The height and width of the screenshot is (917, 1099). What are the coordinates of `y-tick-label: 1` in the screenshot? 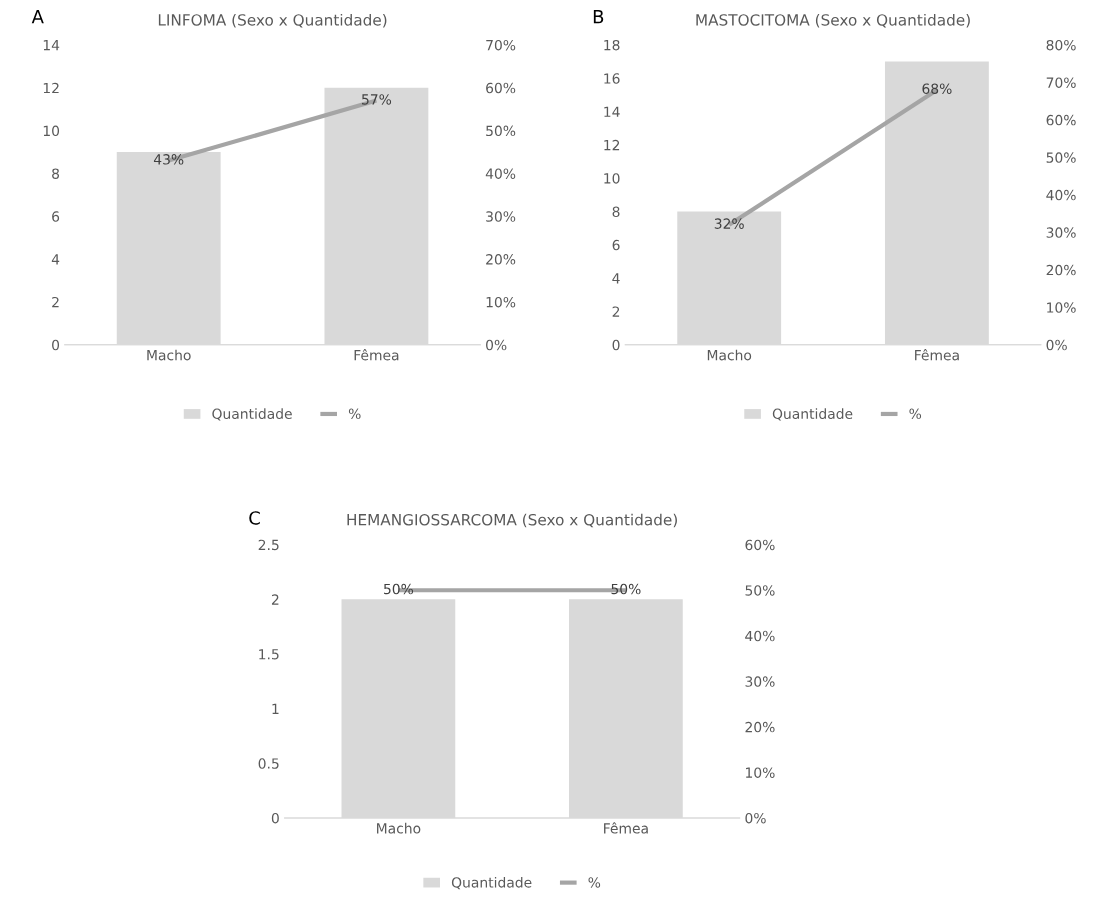 It's located at (275, 708).